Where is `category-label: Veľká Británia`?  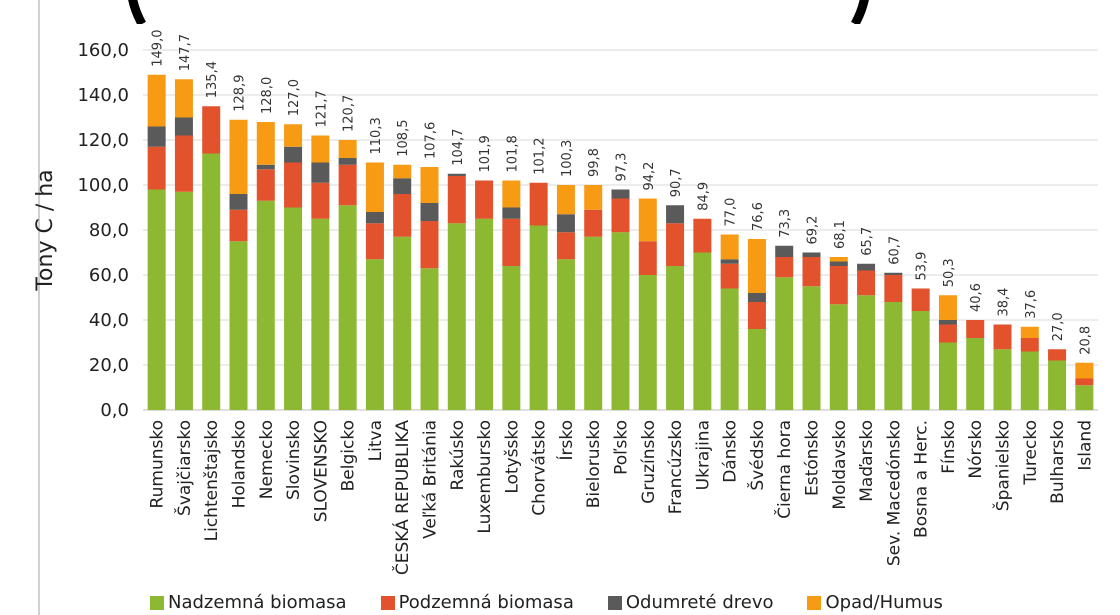 category-label: Veľká Británia is located at coordinates (431, 479).